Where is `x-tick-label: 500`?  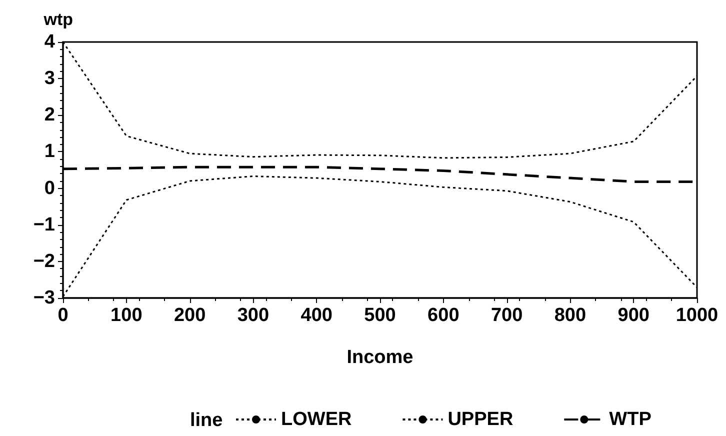 x-tick-label: 500 is located at coordinates (380, 315).